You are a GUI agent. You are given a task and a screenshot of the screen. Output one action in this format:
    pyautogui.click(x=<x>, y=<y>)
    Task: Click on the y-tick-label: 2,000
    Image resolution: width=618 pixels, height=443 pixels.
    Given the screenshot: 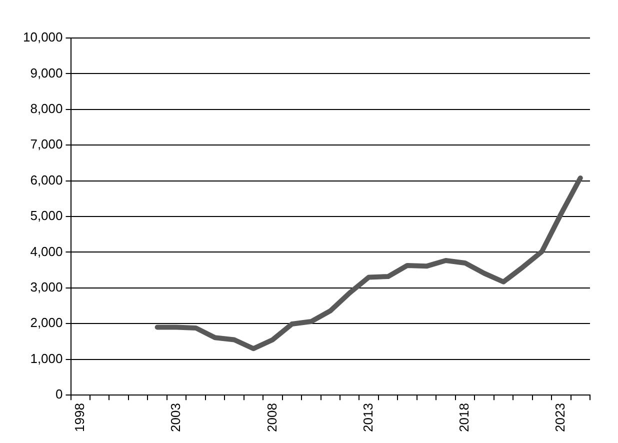 What is the action you would take?
    pyautogui.click(x=46, y=322)
    